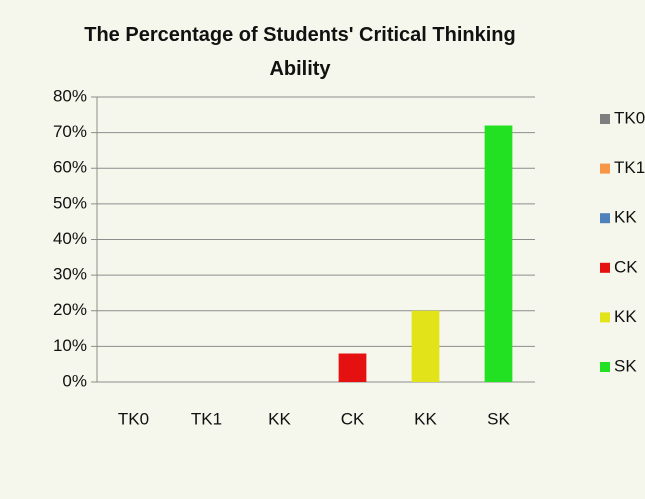 The image size is (645, 499). What do you see at coordinates (70, 131) in the screenshot?
I see `y-tick-label: 70%` at bounding box center [70, 131].